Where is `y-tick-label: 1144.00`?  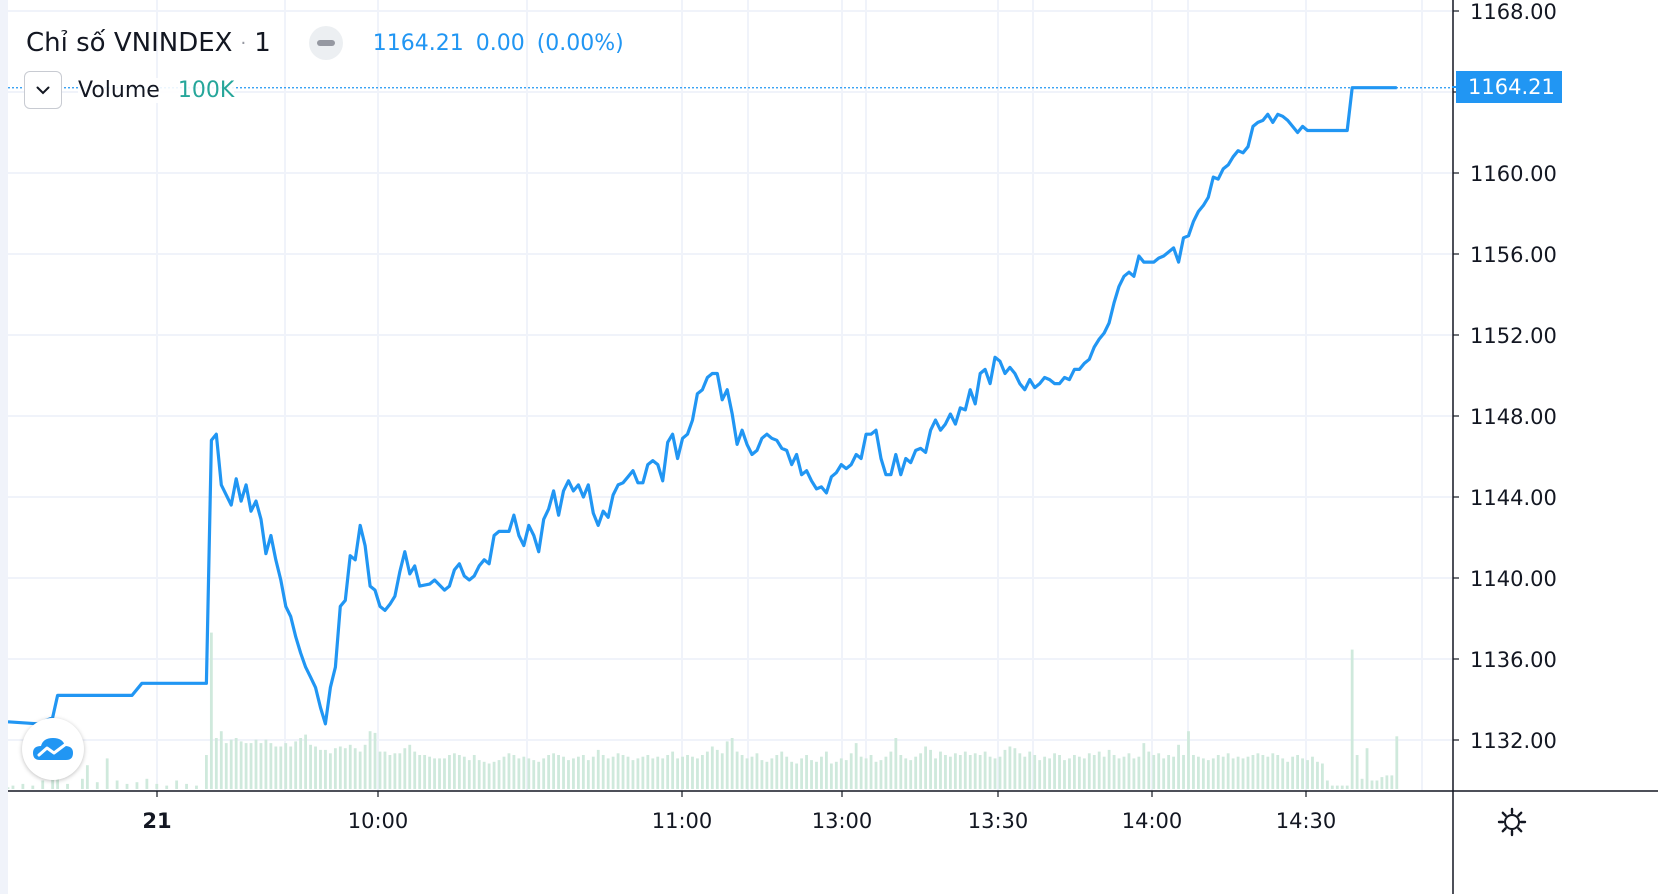
y-tick-label: 1144.00 is located at coordinates (1513, 498).